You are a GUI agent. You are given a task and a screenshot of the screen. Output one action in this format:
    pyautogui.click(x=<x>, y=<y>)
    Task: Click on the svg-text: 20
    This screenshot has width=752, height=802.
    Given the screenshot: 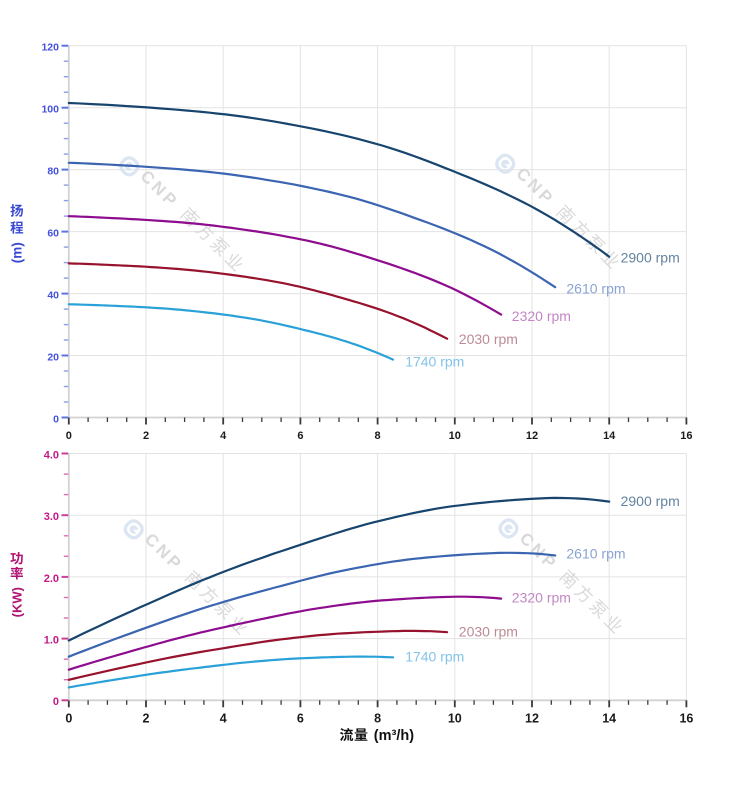 What is the action you would take?
    pyautogui.click(x=53, y=357)
    